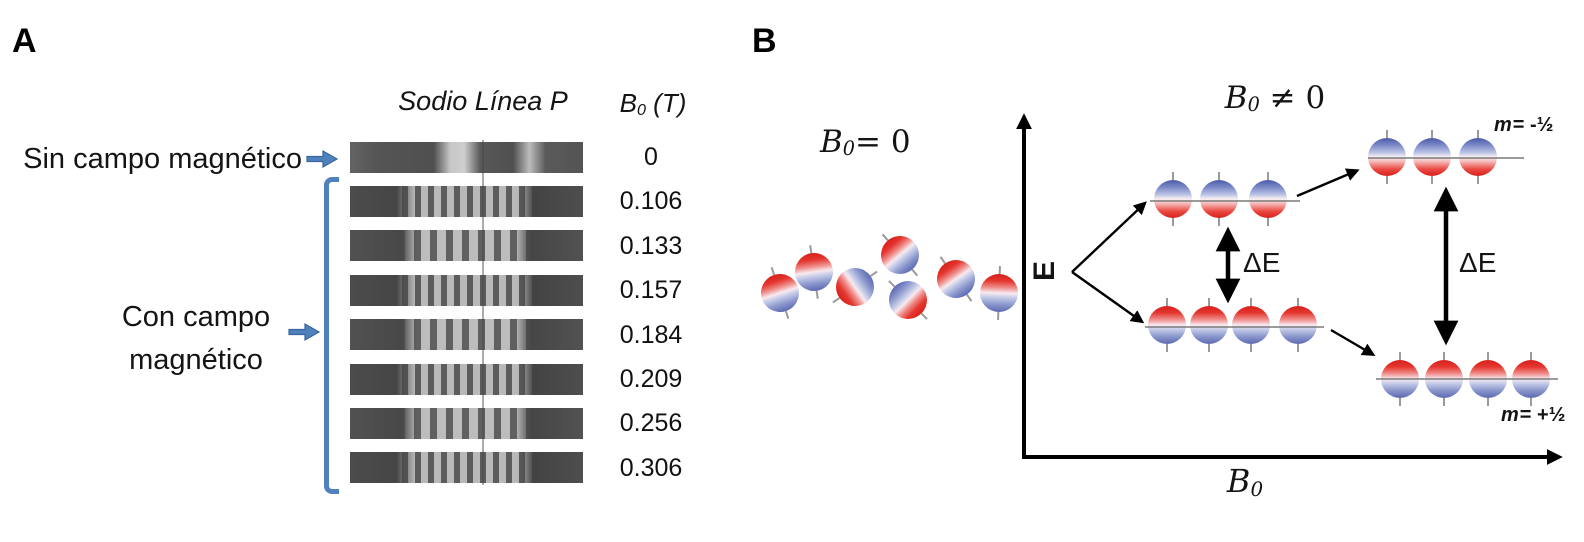 The height and width of the screenshot is (542, 1584). What do you see at coordinates (24, 41) in the screenshot?
I see `panel-a-label: A` at bounding box center [24, 41].